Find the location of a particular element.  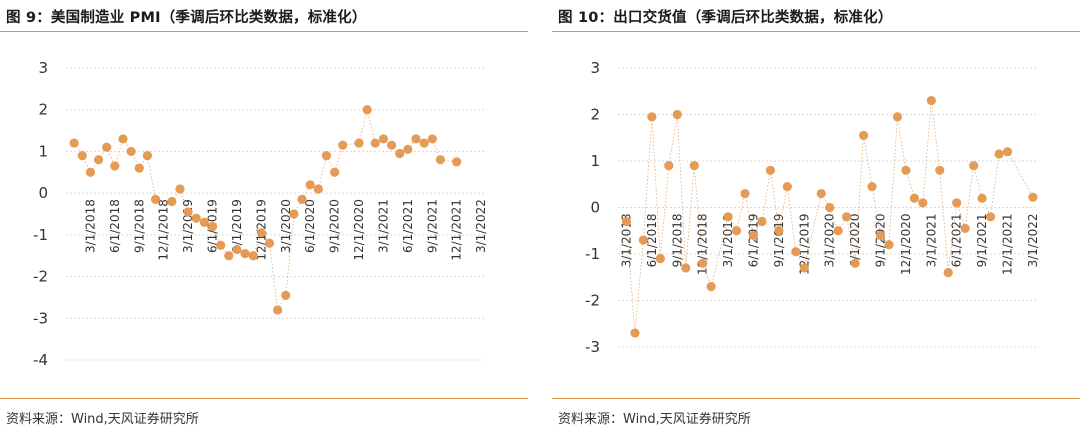

title-rule is located at coordinates (264, 31).